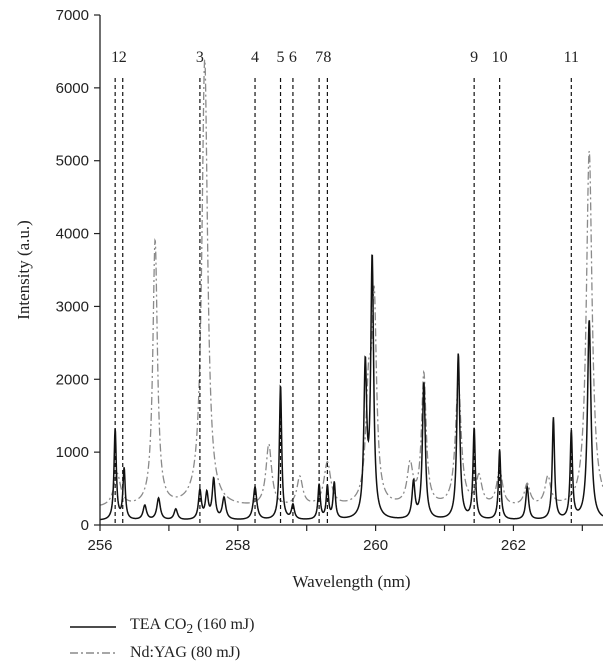 The width and height of the screenshot is (605, 666). What do you see at coordinates (571, 57) in the screenshot?
I see `marker-label-11: 11` at bounding box center [571, 57].